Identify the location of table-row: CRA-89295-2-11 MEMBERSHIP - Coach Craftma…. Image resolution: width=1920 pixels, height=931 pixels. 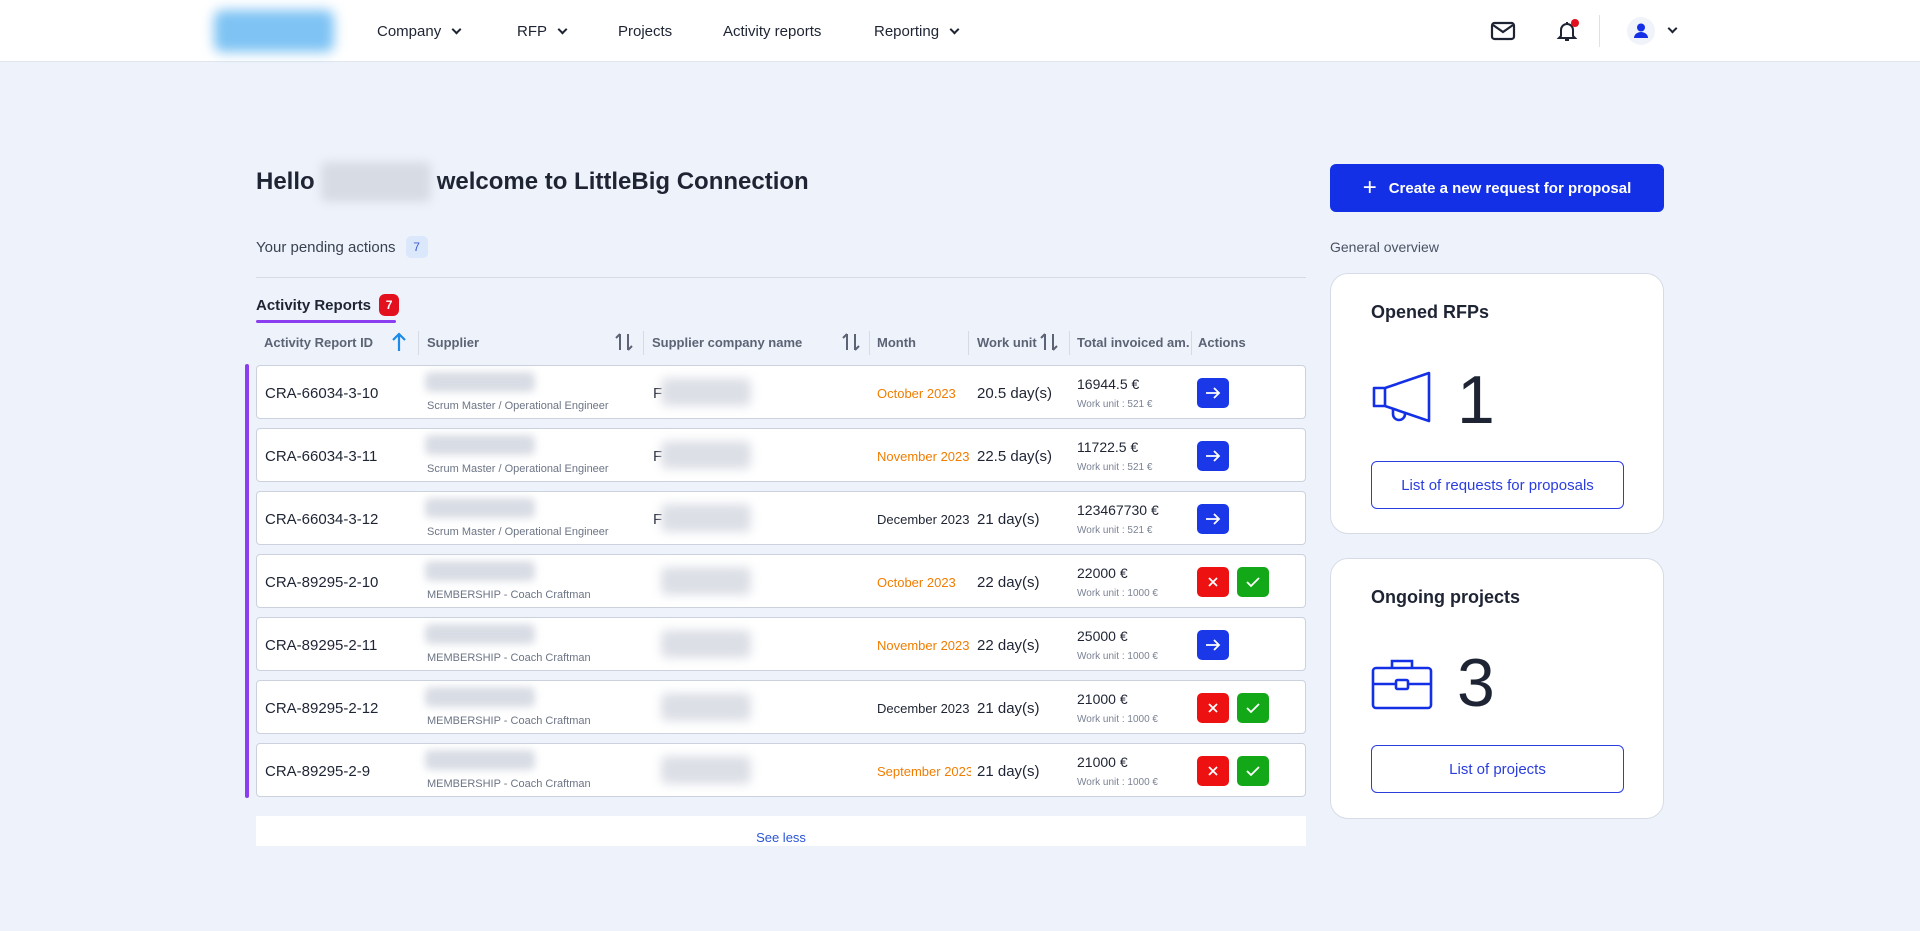
(781, 644).